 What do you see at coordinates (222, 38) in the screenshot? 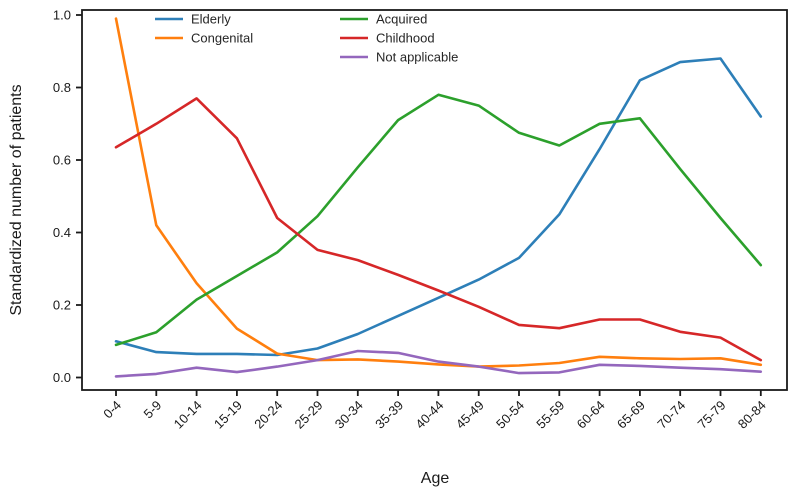
I see `legend-label-congenital: Congenital` at bounding box center [222, 38].